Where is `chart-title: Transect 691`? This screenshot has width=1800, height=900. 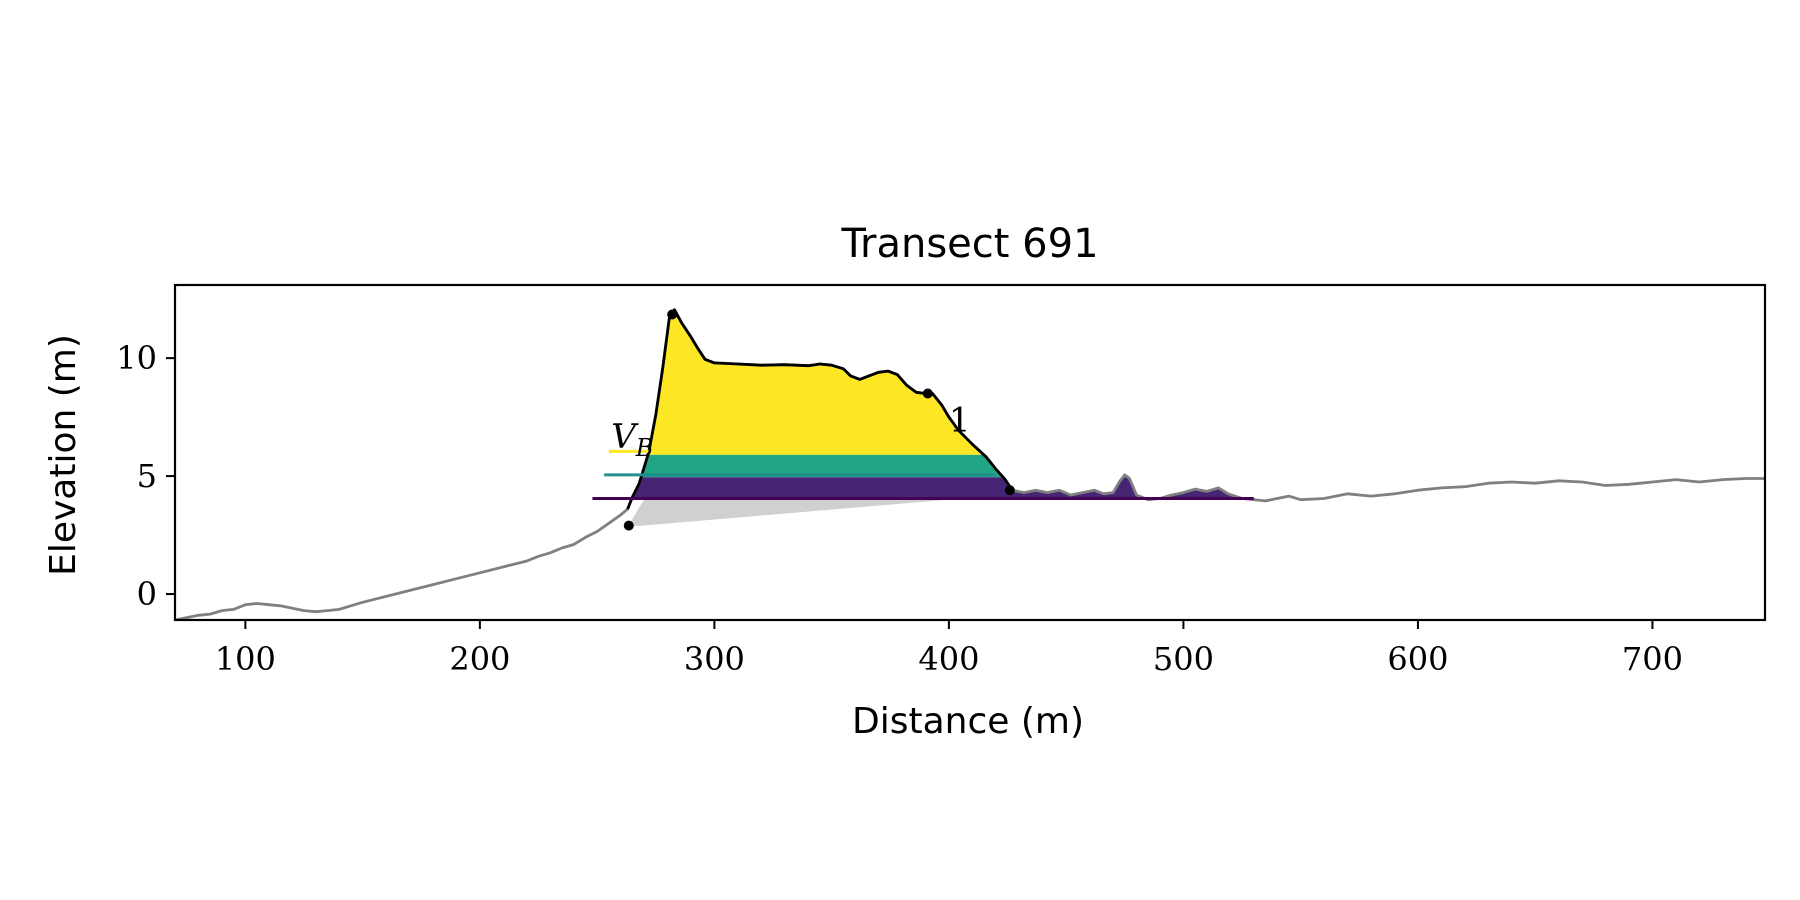 chart-title: Transect 691 is located at coordinates (969, 244).